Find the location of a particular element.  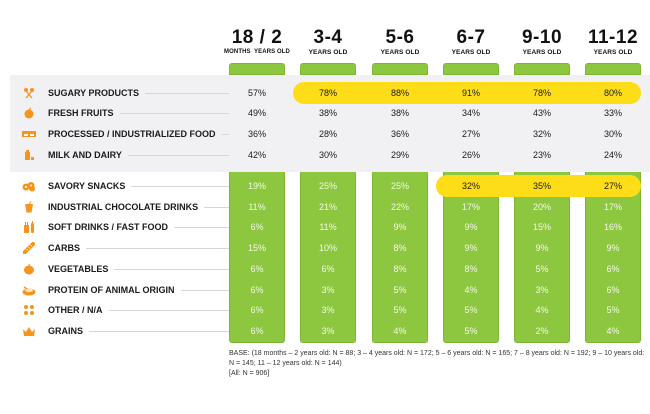

column-header-age: 11-12 is located at coordinates (613, 37).